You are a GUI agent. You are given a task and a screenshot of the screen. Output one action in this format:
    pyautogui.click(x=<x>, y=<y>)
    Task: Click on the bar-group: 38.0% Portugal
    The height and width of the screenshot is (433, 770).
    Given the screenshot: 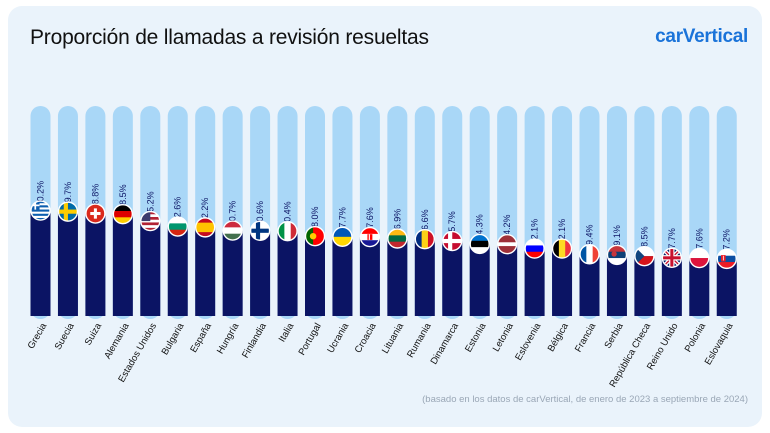 What is the action you would take?
    pyautogui.click(x=311, y=231)
    